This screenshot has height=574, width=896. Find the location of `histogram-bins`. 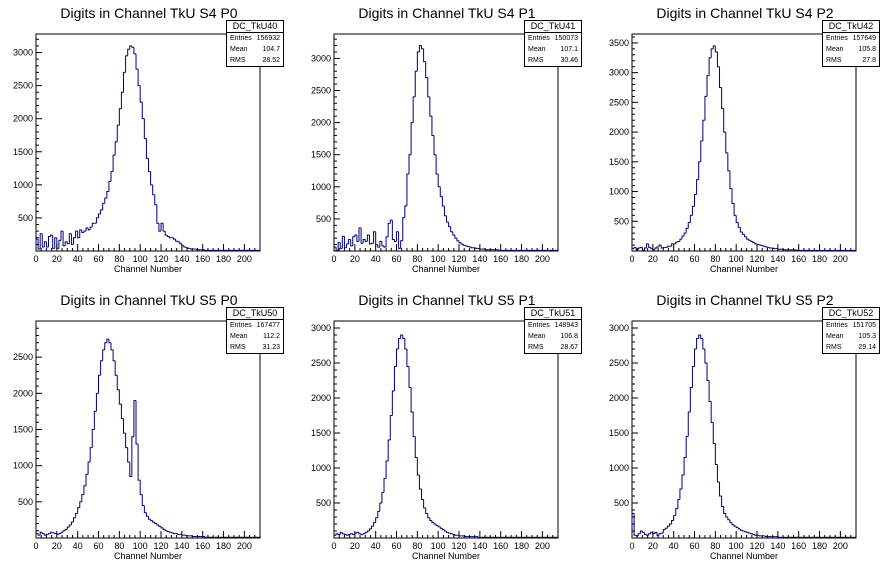

histogram-bins is located at coordinates (743, 148).